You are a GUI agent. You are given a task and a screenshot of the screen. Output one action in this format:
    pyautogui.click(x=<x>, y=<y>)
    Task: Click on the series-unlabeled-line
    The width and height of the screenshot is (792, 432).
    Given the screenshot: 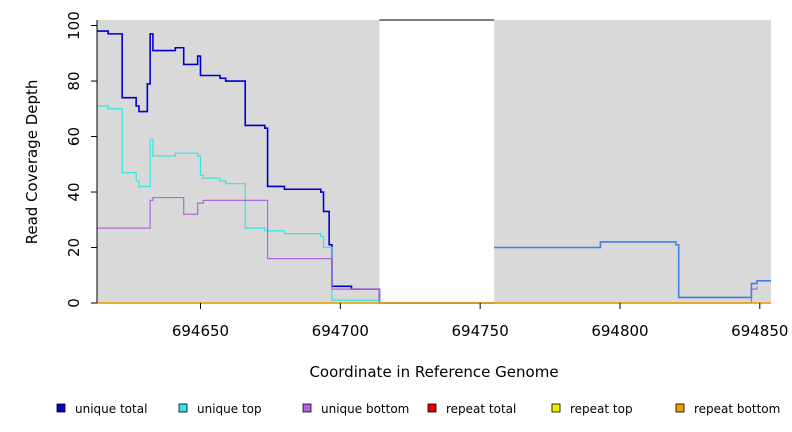 What is the action you would take?
    pyautogui.click(x=632, y=270)
    